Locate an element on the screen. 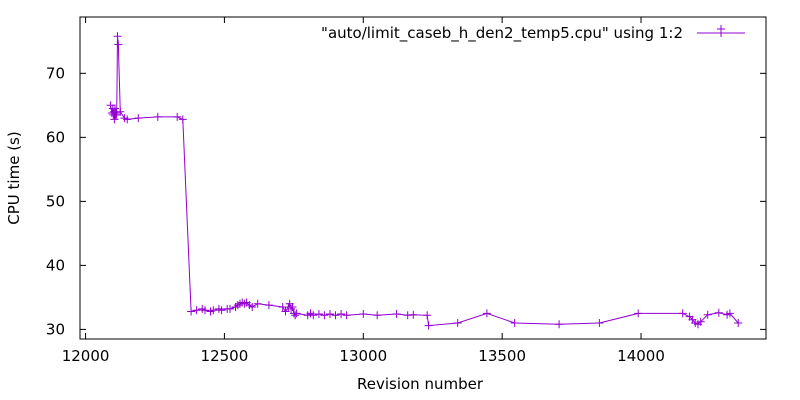 This screenshot has height=400, width=800. x-axis-label: Revision number is located at coordinates (420, 384).